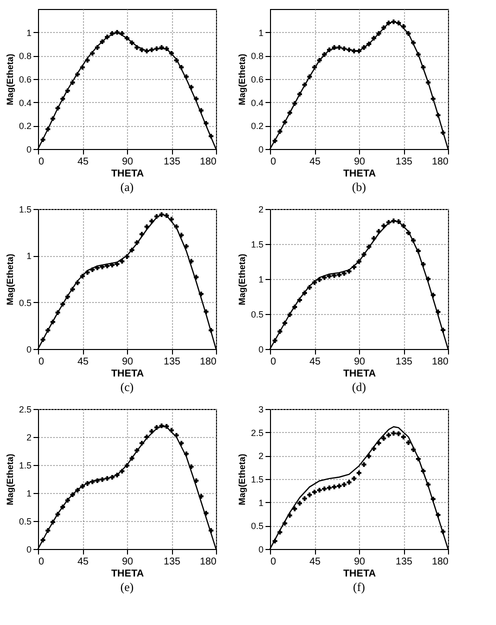 This screenshot has height=625, width=496. Describe the element at coordinates (127, 387) in the screenshot. I see `text: (c)` at that location.